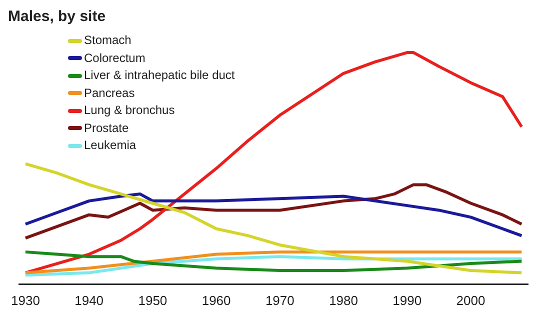 The width and height of the screenshot is (540, 320). I want to click on chart-title: Males, by site, so click(57, 16).